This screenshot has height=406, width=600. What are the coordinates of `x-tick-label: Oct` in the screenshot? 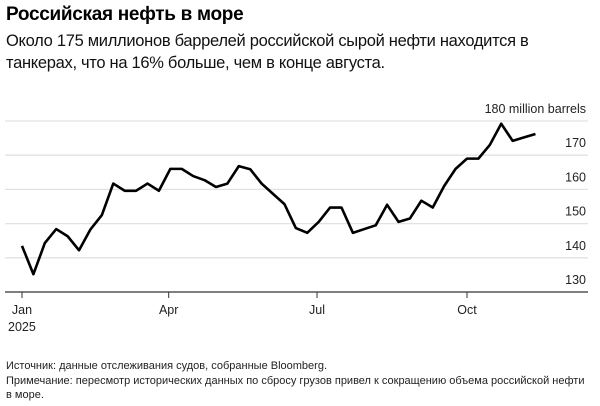 It's located at (467, 310).